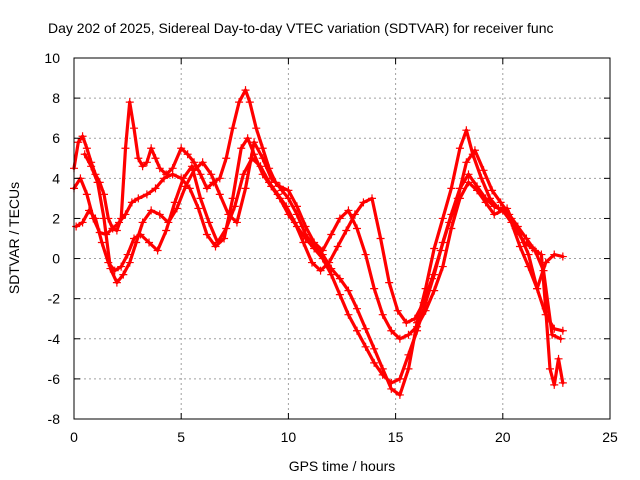 The height and width of the screenshot is (480, 640). What do you see at coordinates (56, 138) in the screenshot?
I see `y-tick-label: 6` at bounding box center [56, 138].